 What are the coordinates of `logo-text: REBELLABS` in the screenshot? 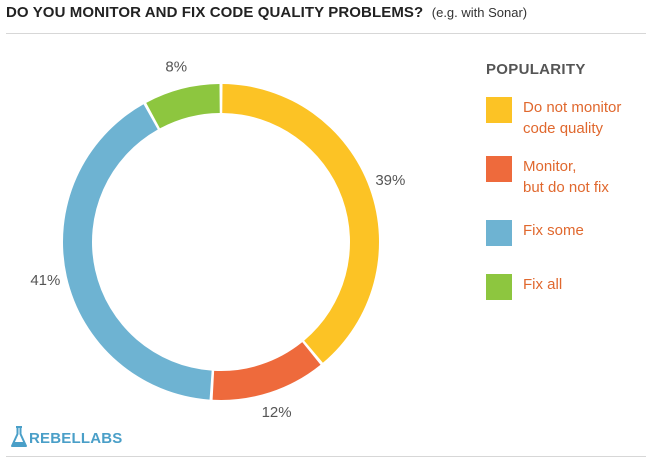 It's located at (76, 438).